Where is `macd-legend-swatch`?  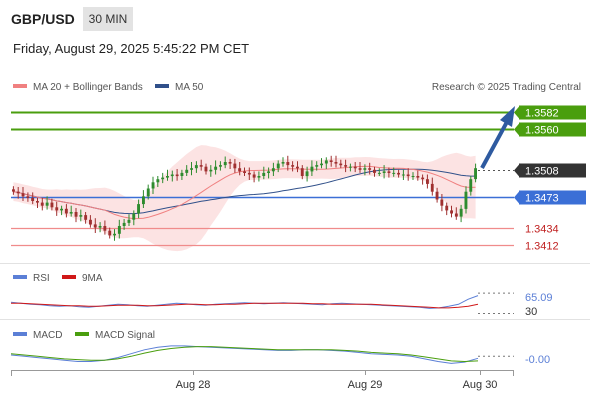
macd-legend-swatch is located at coordinates (20, 334).